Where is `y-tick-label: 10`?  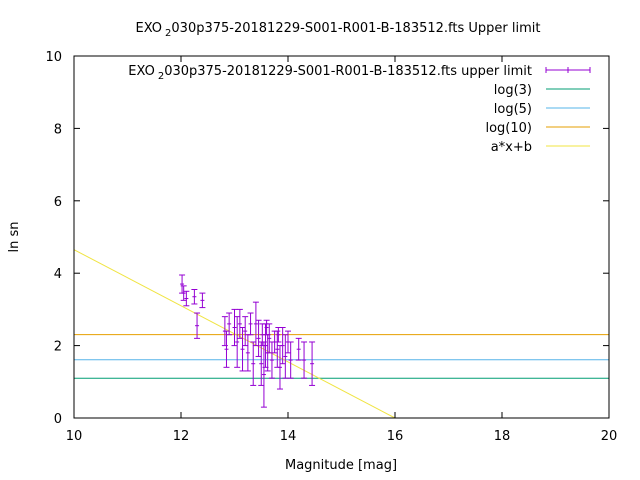
y-tick-label: 10 is located at coordinates (53, 57).